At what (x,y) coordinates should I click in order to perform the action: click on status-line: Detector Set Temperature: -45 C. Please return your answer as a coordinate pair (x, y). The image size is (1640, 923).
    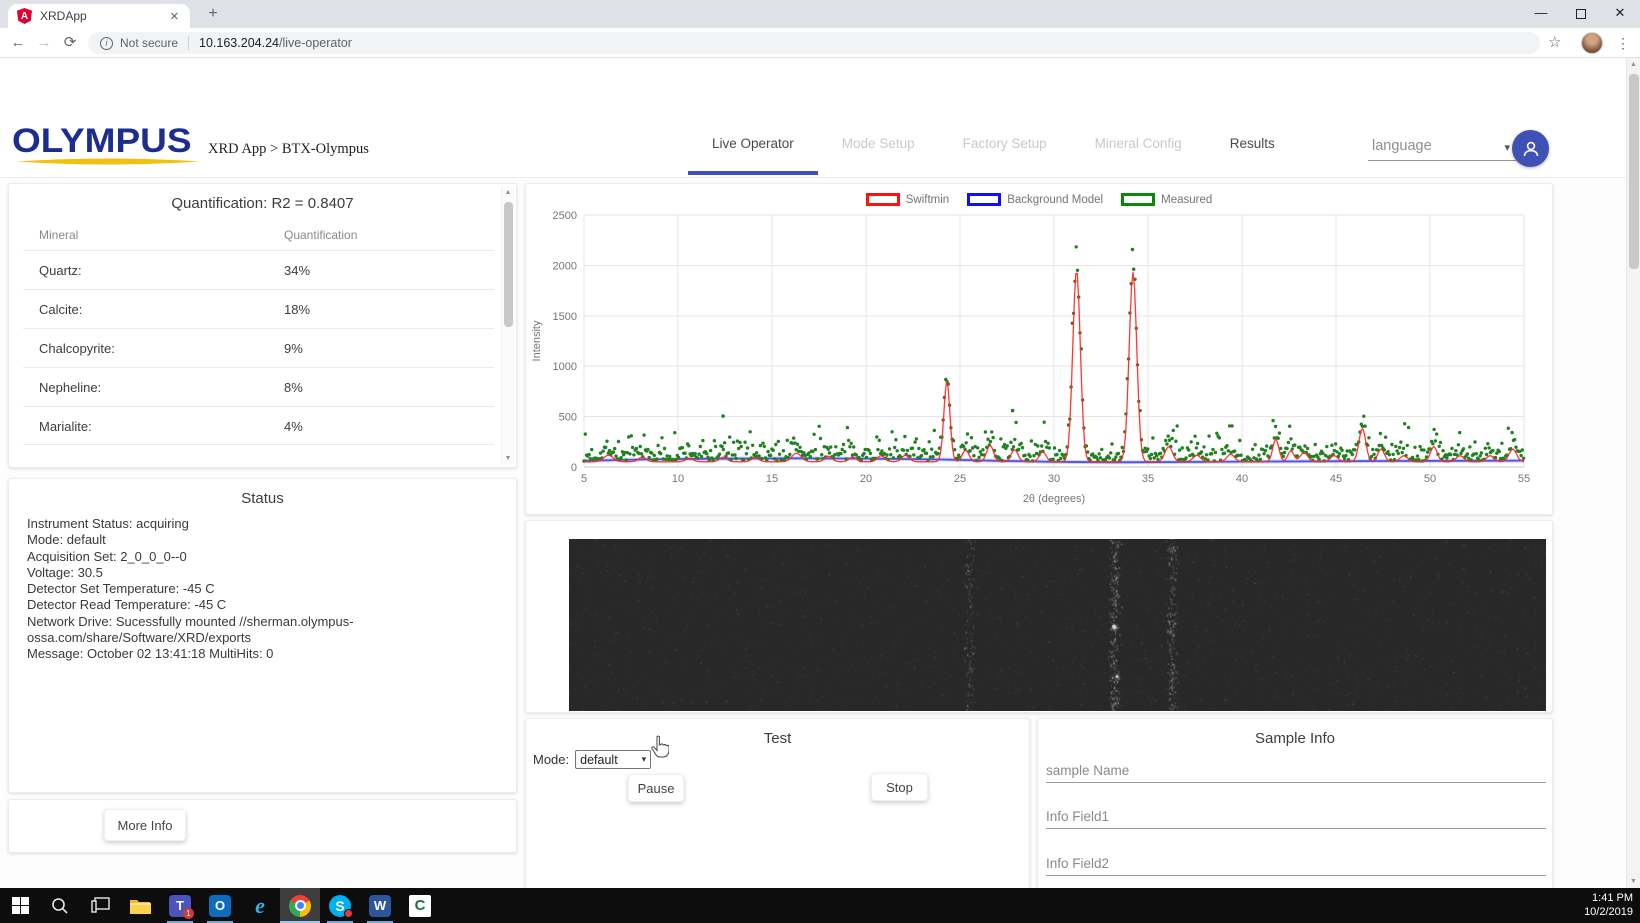
    Looking at the image, I should click on (121, 589).